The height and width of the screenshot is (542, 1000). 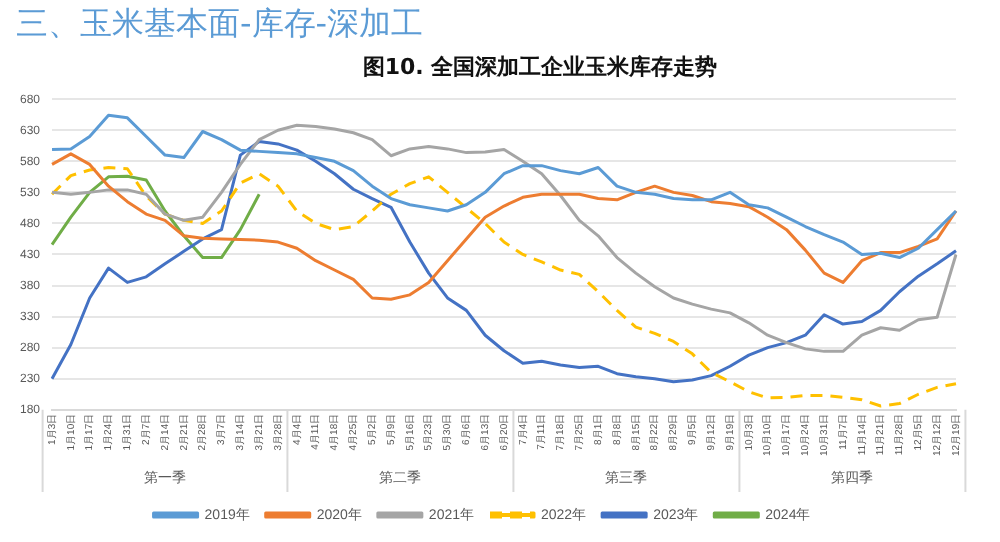 I want to click on chart-subtitle: 图10. 全国深加工企业玉米库存走势, so click(x=540, y=67).